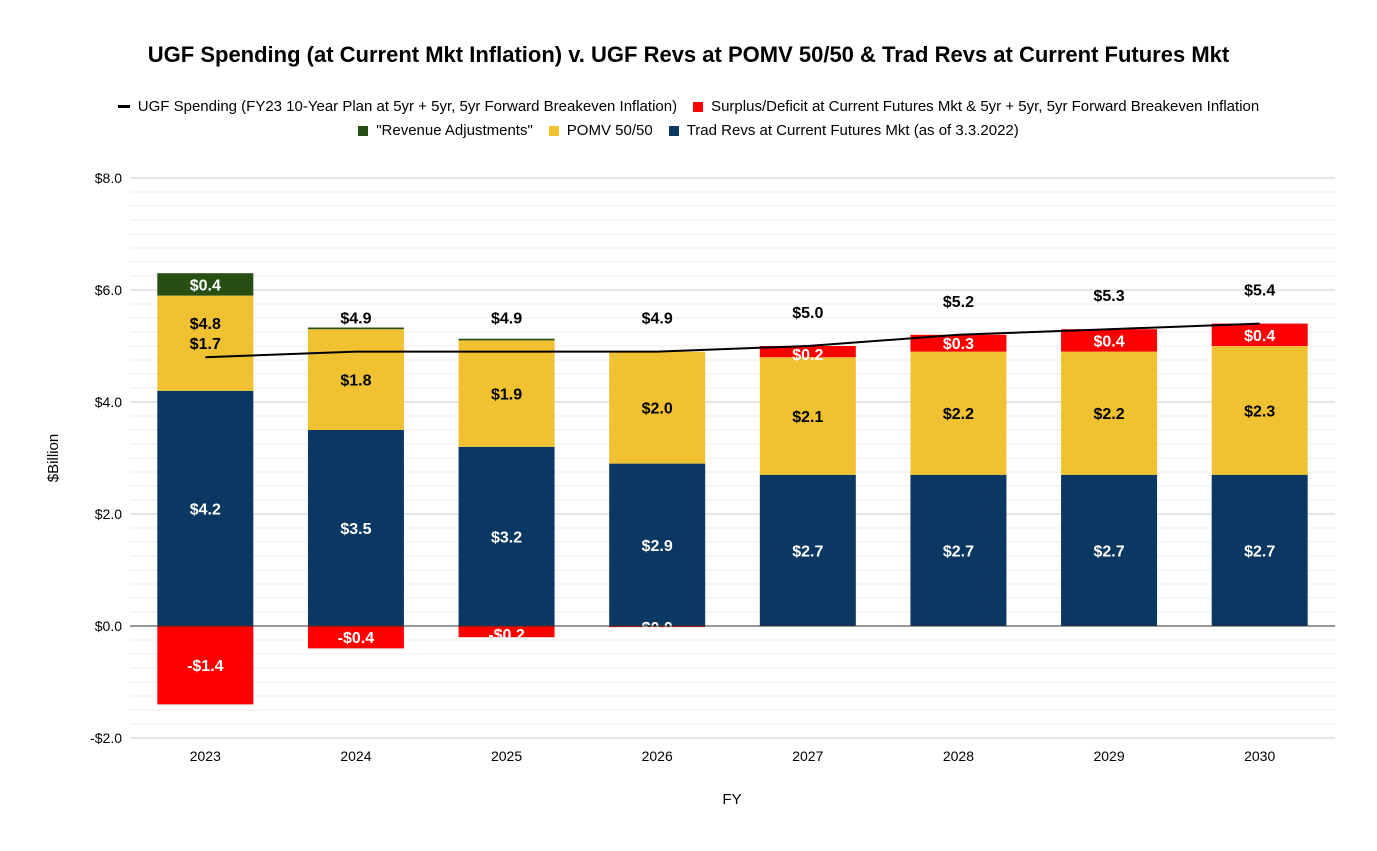  I want to click on y-tick-label: $4.0, so click(108, 402).